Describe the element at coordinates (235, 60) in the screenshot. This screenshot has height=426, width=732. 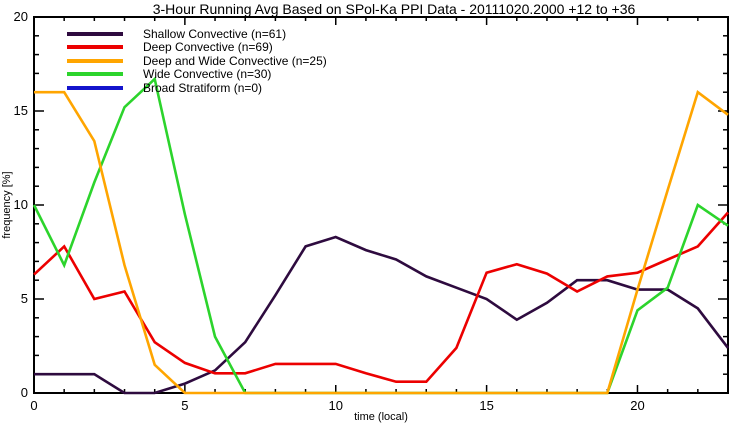
I see `legend-label: Deep and Wide Convective (n=25)` at that location.